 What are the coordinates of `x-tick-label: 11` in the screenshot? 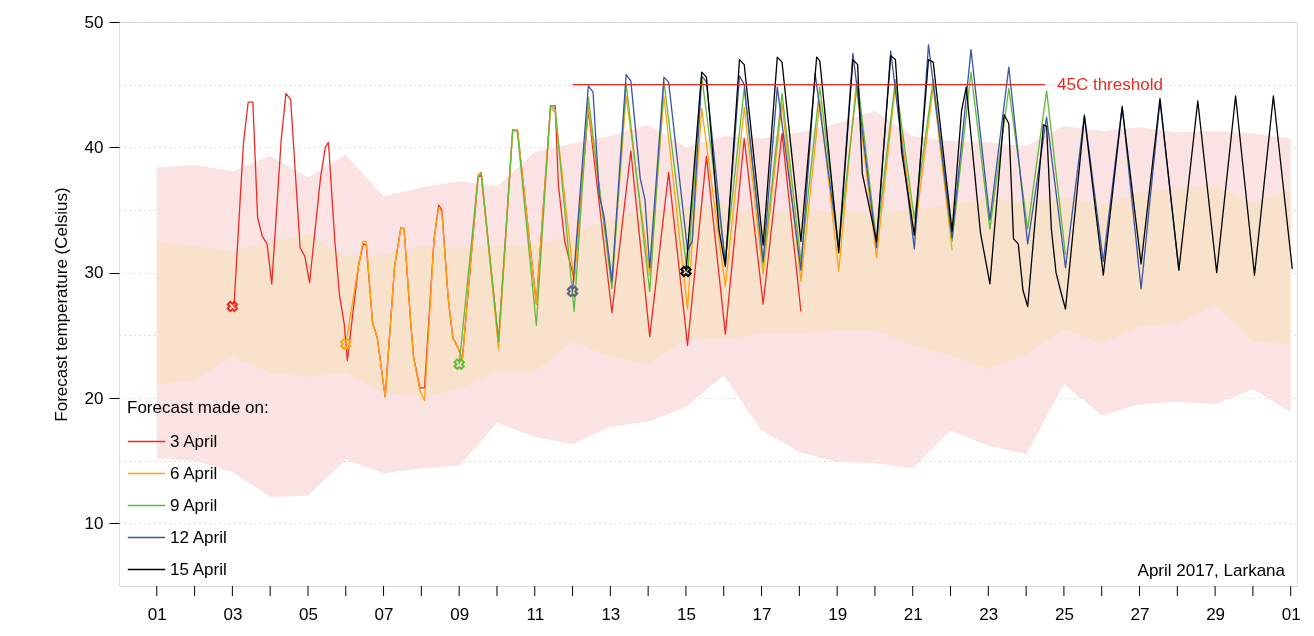 It's located at (535, 614).